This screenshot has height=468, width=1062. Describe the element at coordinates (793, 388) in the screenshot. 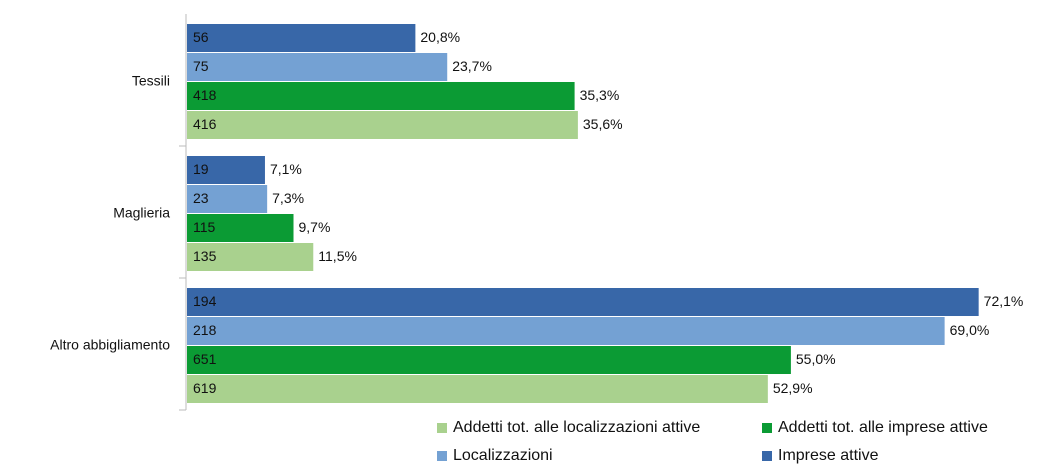

I see `value-label: 52,9%` at that location.